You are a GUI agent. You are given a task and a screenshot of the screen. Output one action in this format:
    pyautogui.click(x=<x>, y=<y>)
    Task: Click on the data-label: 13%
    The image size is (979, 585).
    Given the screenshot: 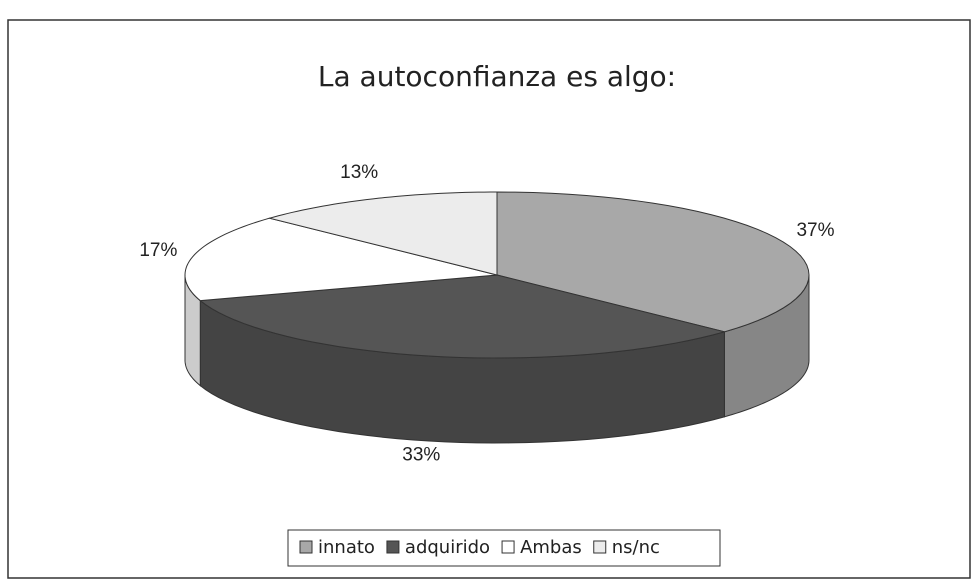 What is the action you would take?
    pyautogui.click(x=359, y=172)
    